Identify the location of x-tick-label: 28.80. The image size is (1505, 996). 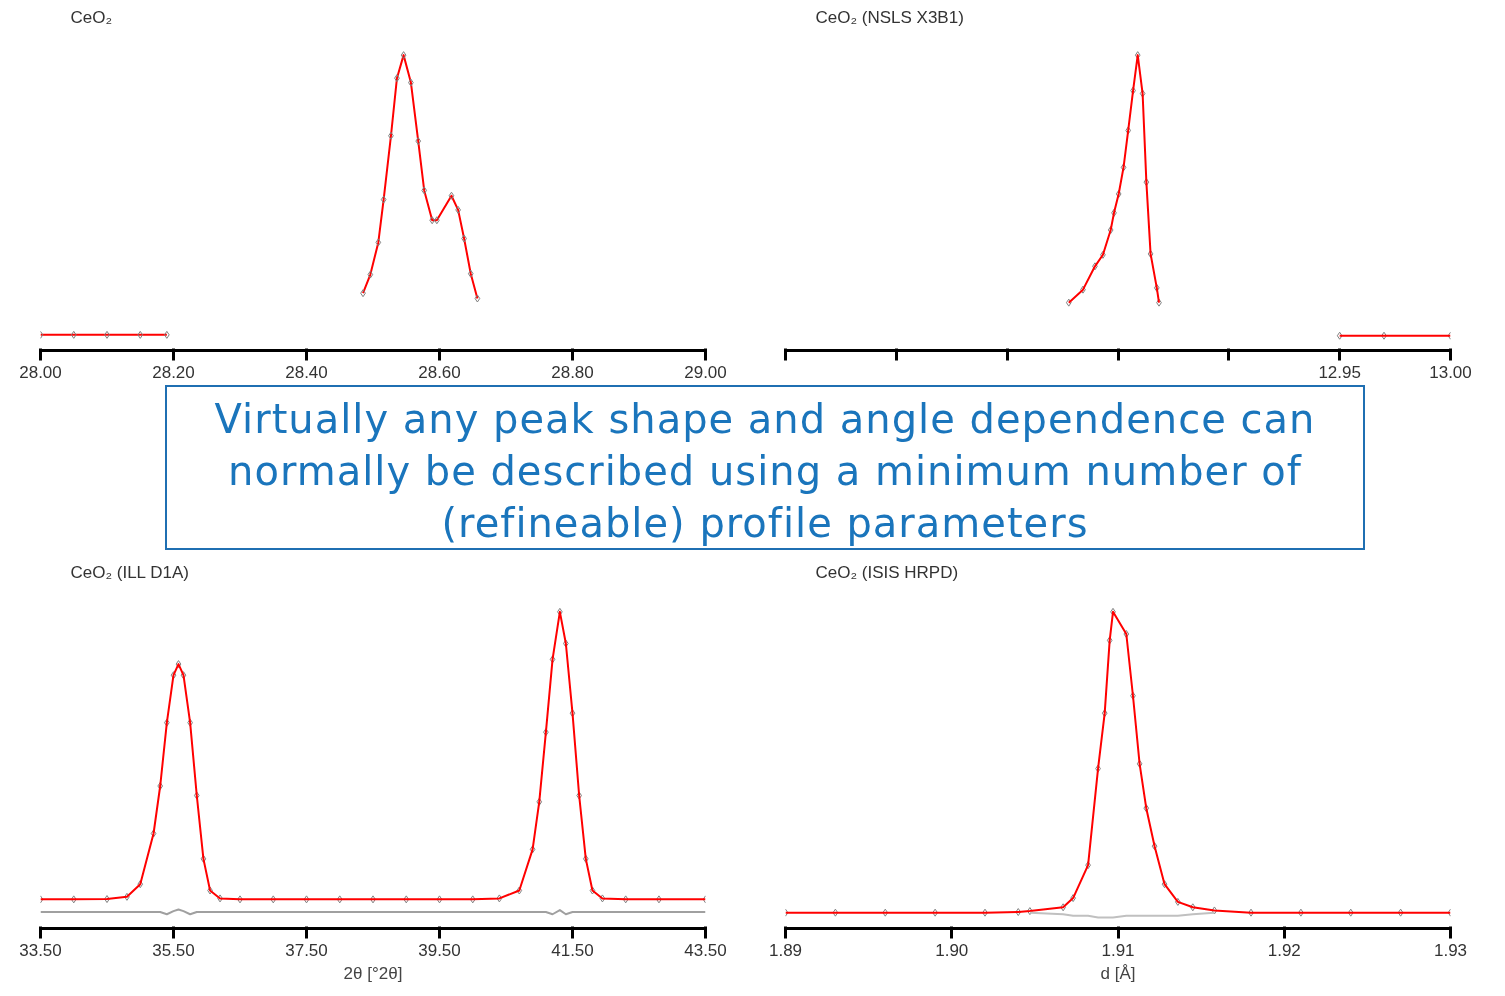
(572, 372).